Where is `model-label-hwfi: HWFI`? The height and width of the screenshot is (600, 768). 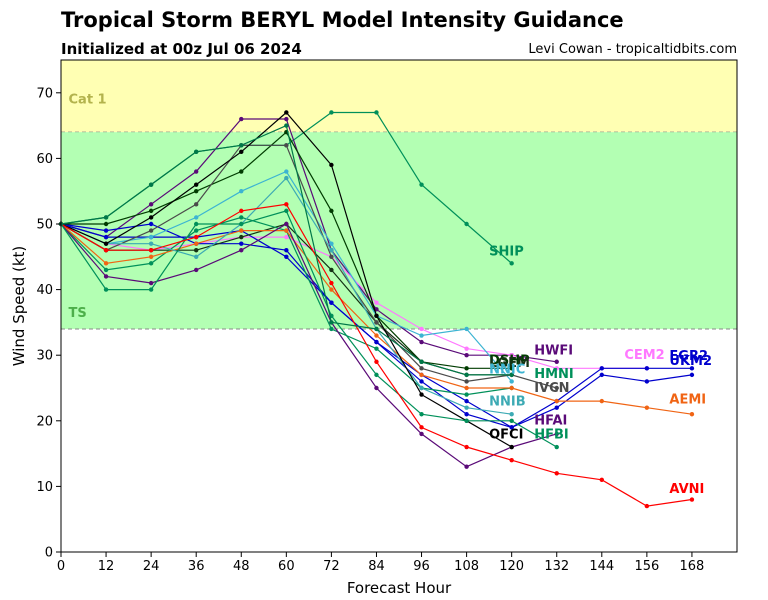
model-label-hwfi: HWFI is located at coordinates (553, 351).